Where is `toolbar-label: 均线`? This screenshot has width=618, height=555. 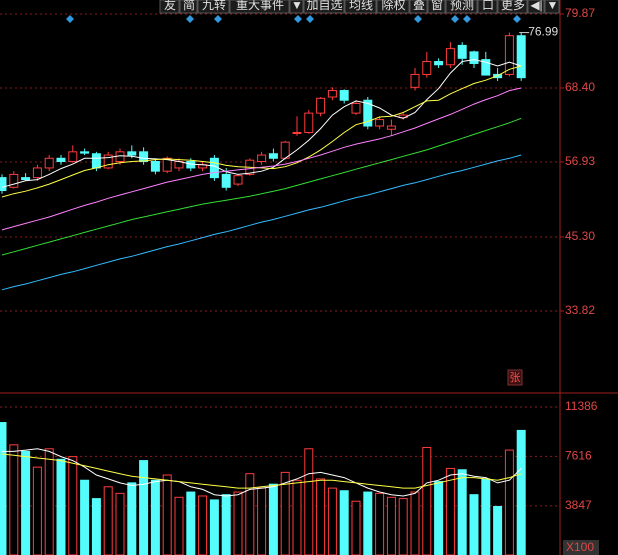
toolbar-label: 均线 is located at coordinates (361, 6).